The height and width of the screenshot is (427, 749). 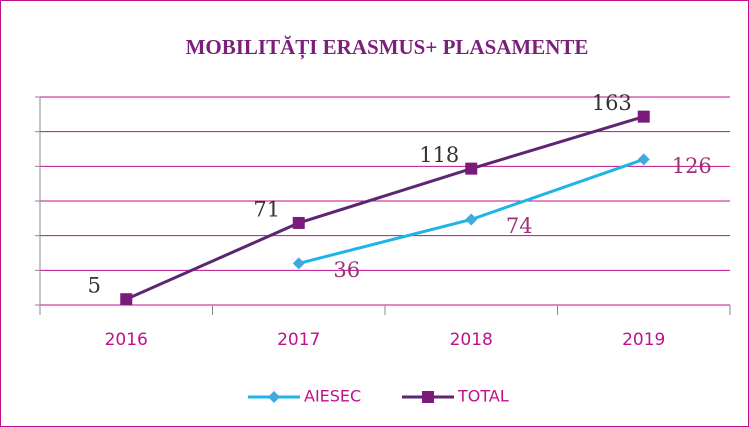 I want to click on data-label: 71, so click(x=266, y=209).